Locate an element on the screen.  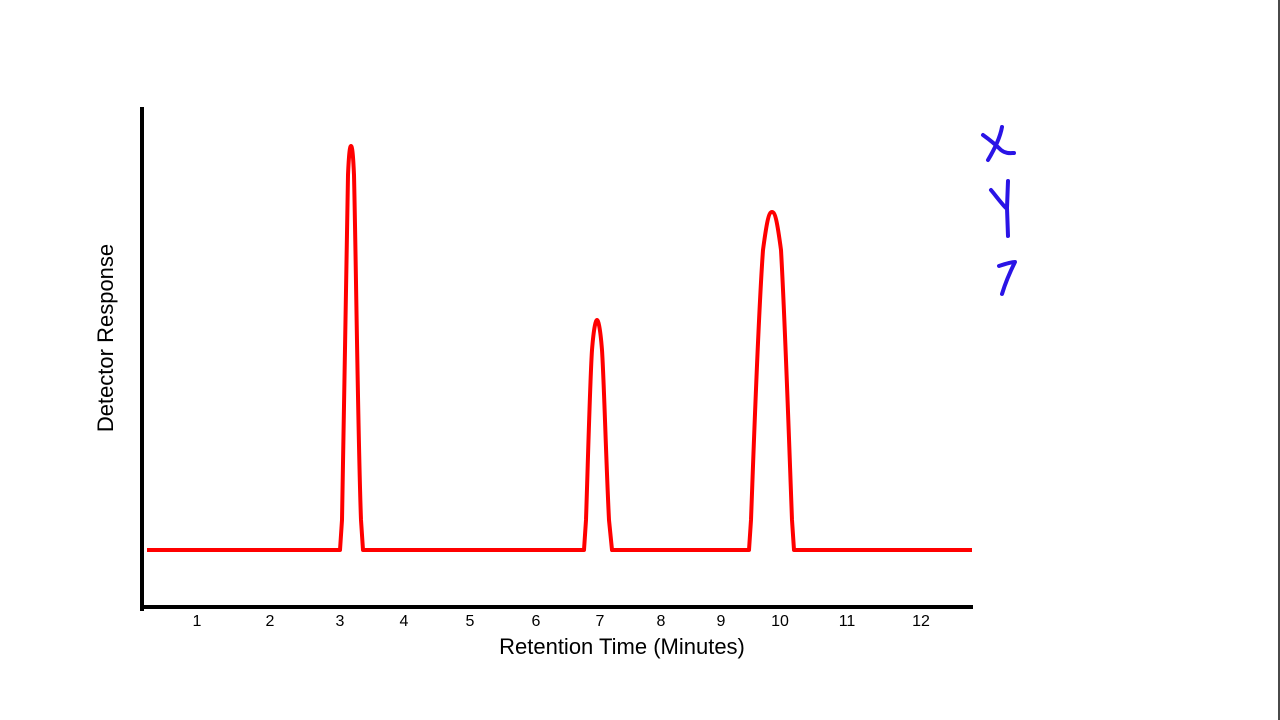
handwritten-z is located at coordinates (1007, 278).